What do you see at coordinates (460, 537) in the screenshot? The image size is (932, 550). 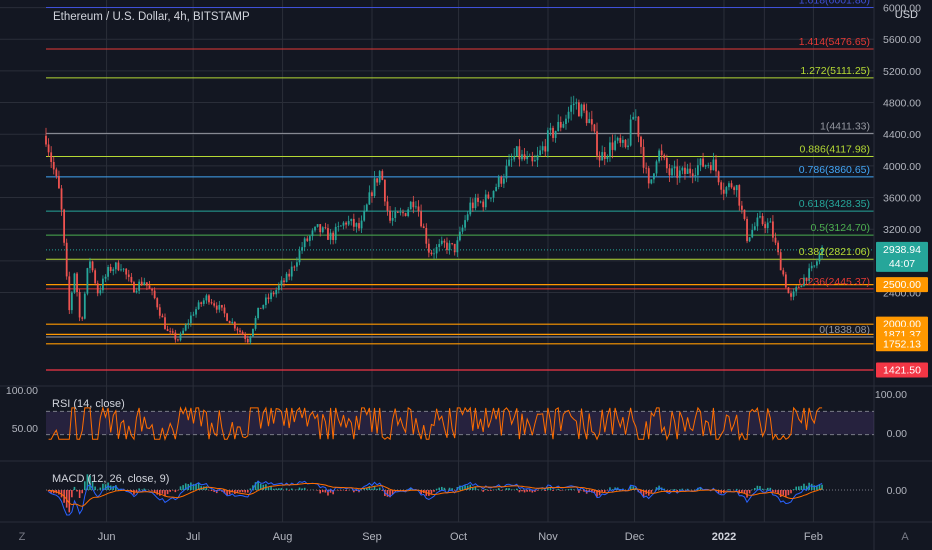 I see `time-axis-ticks: Jun Jul Aug Sep Oct Nov Dec 2022 Feb` at bounding box center [460, 537].